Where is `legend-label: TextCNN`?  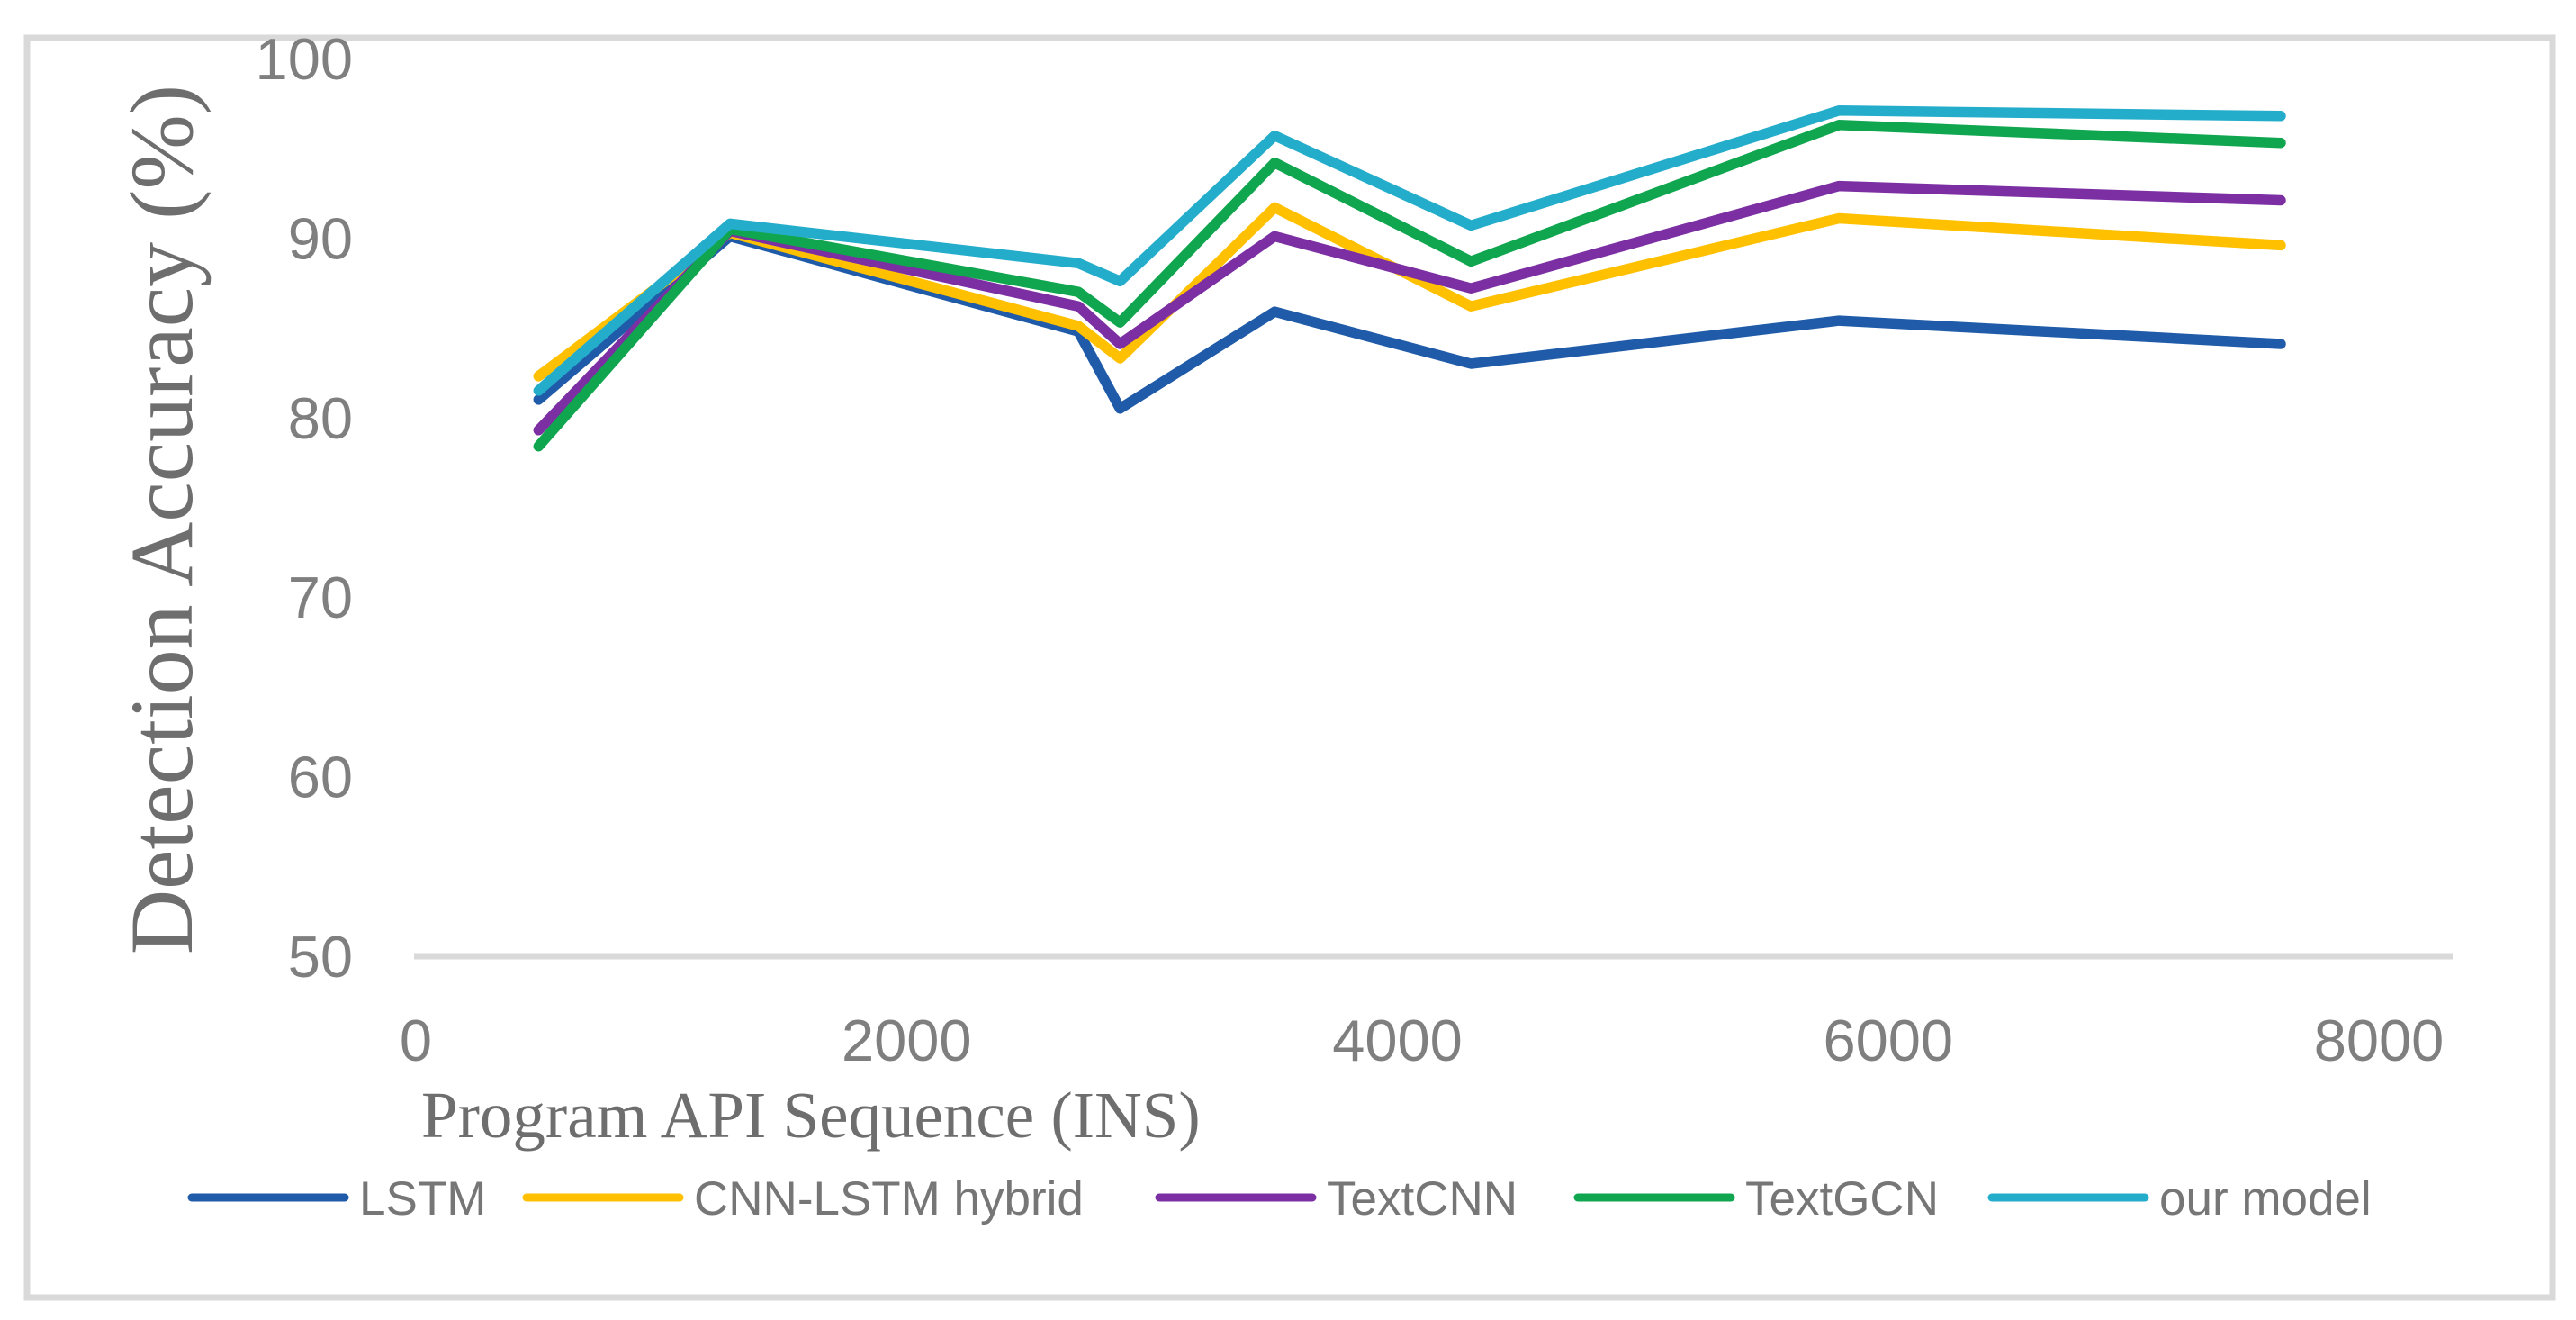
legend-label: TextCNN is located at coordinates (1422, 1198).